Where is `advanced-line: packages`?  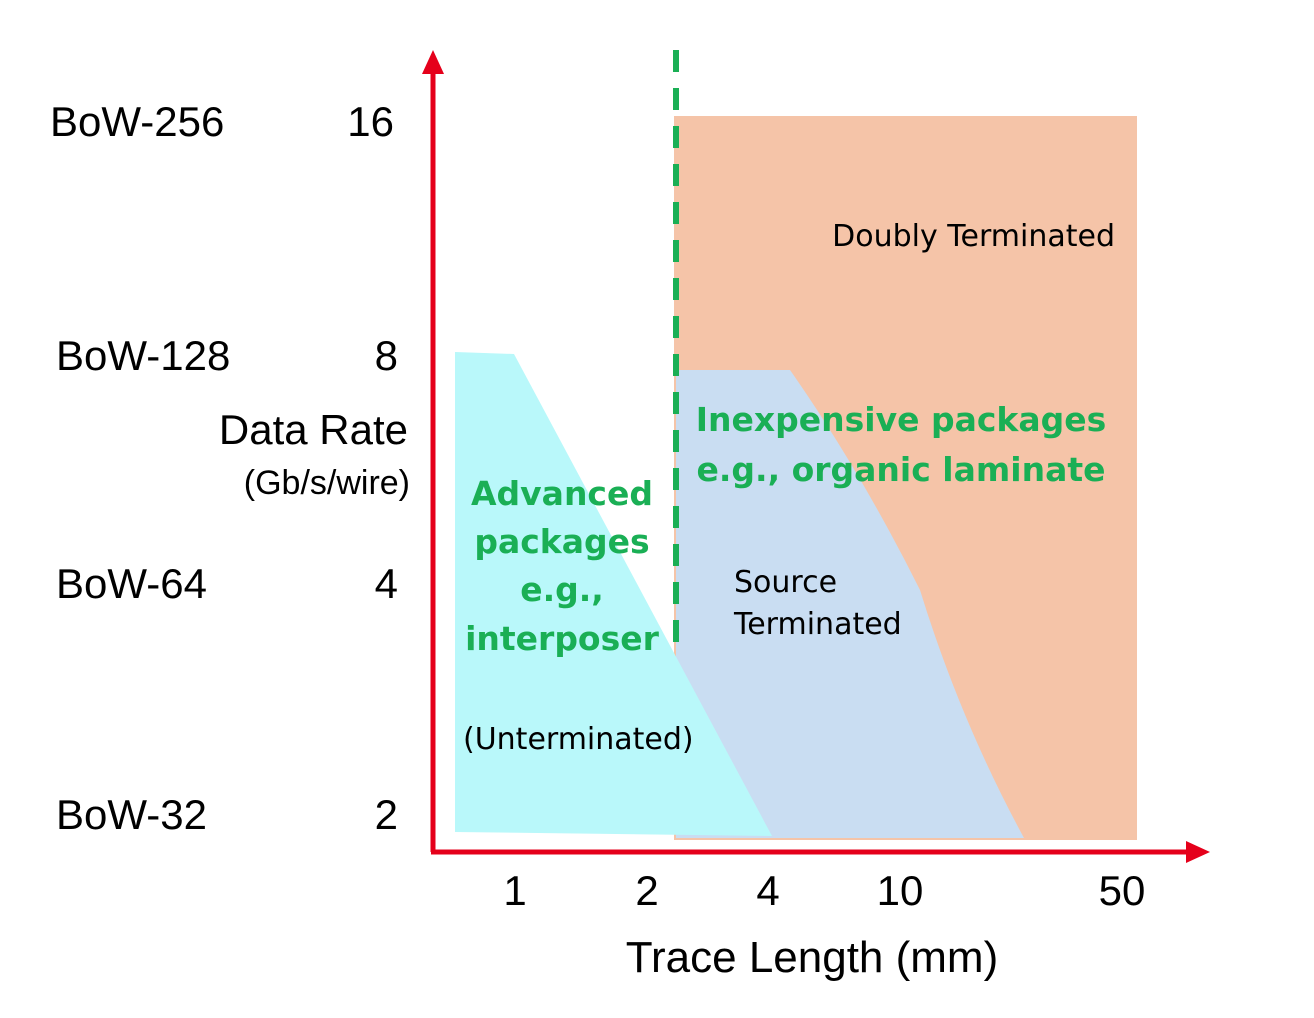
advanced-line: packages is located at coordinates (561, 541).